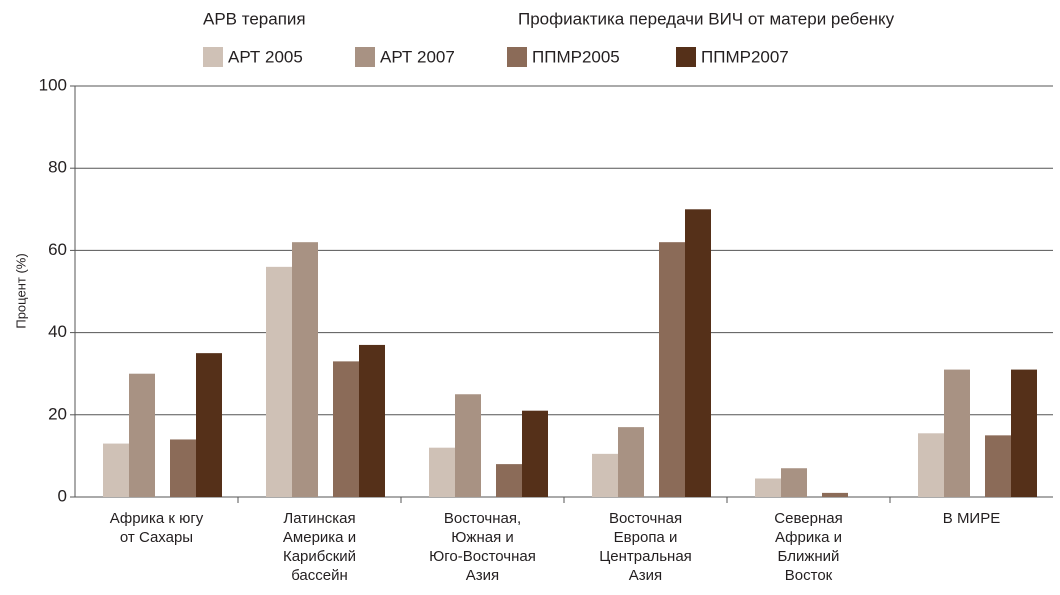  I want to click on x-tick-label: Африка и, so click(808, 537).